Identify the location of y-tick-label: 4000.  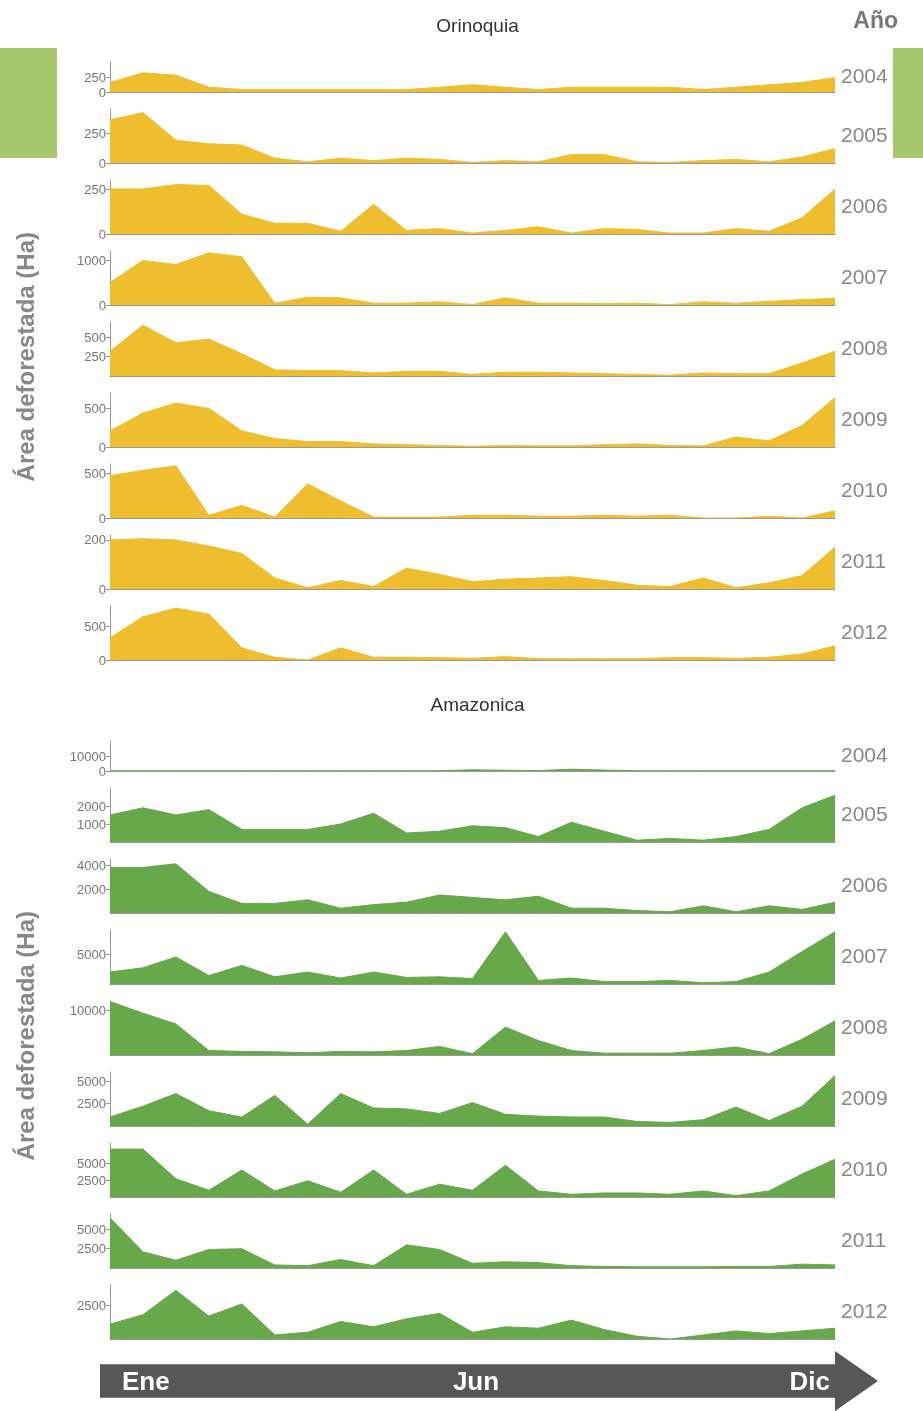
(91, 865).